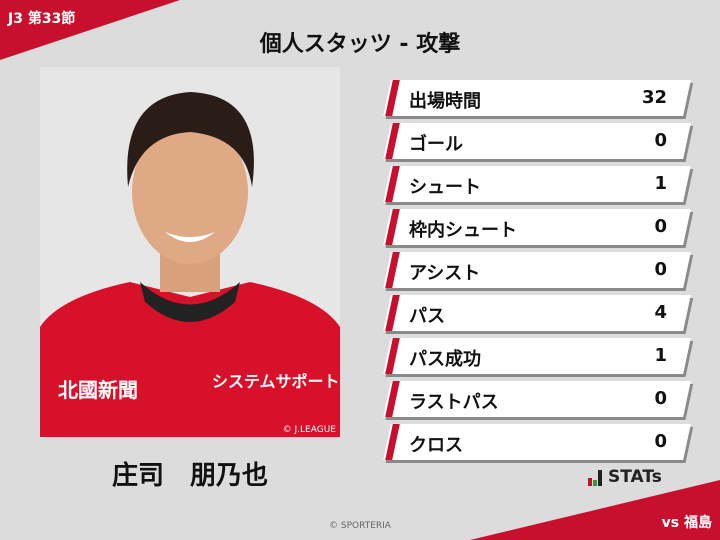  I want to click on player-name: 庄司 朋乃也, so click(189, 476).